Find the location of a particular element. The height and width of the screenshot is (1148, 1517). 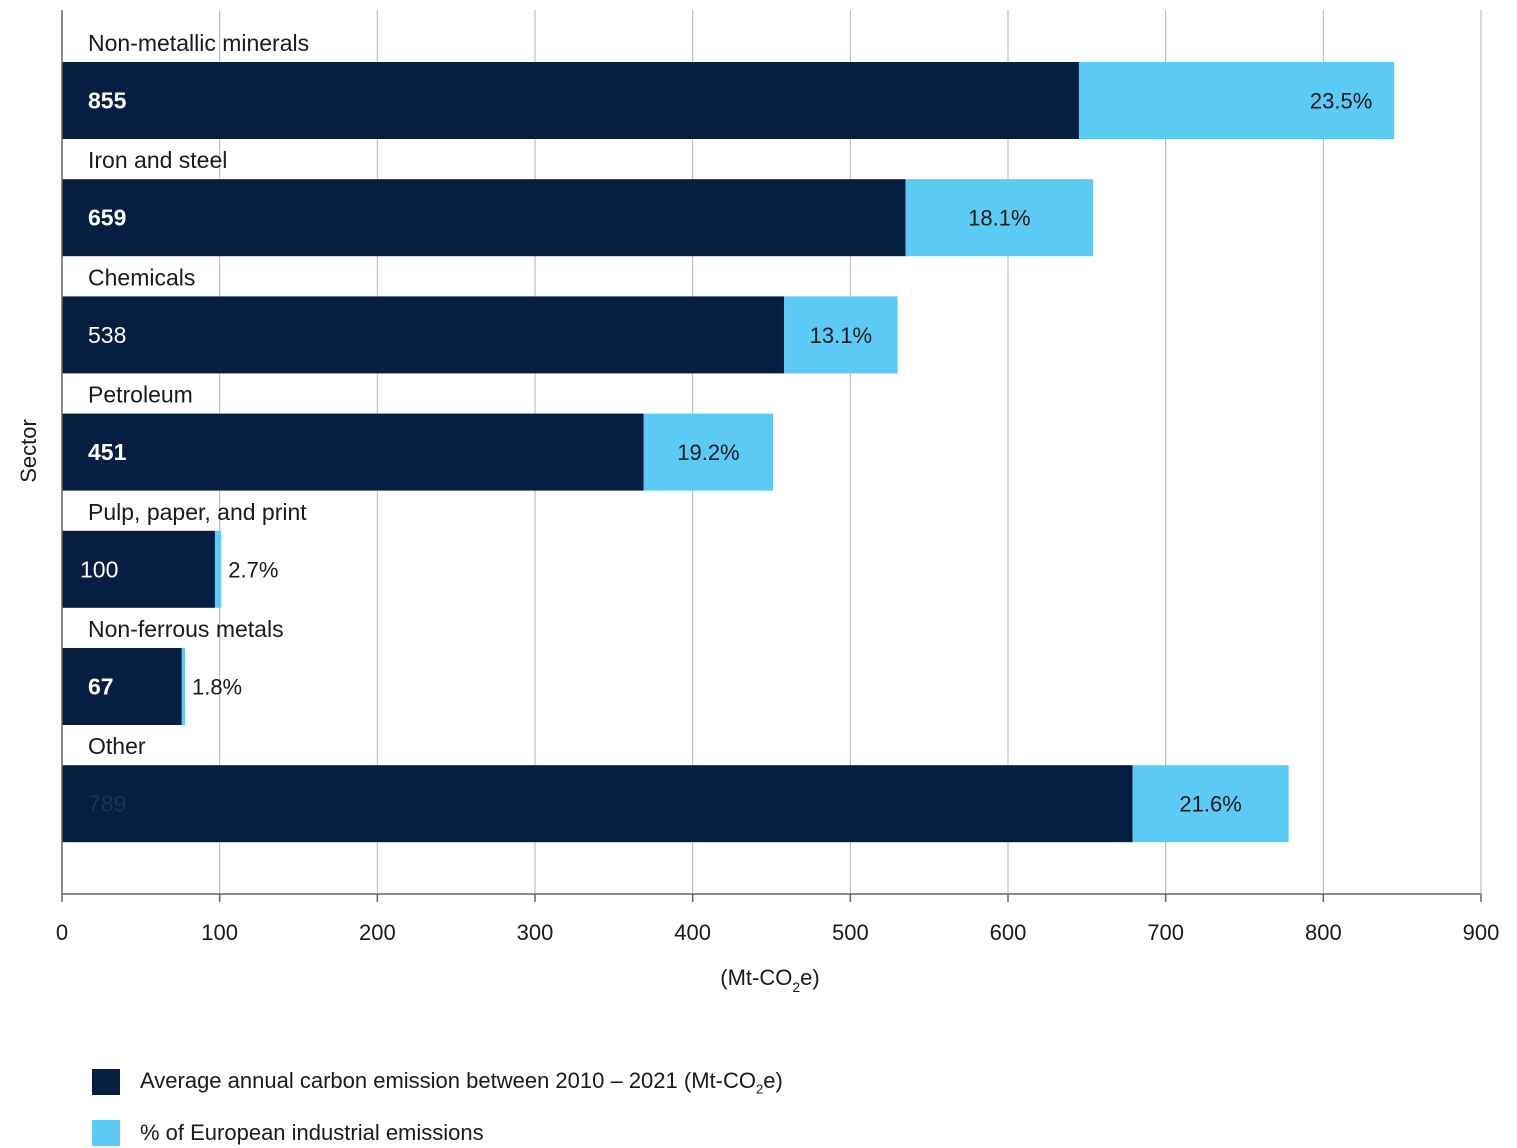

category-label: Petroleum is located at coordinates (140, 395).